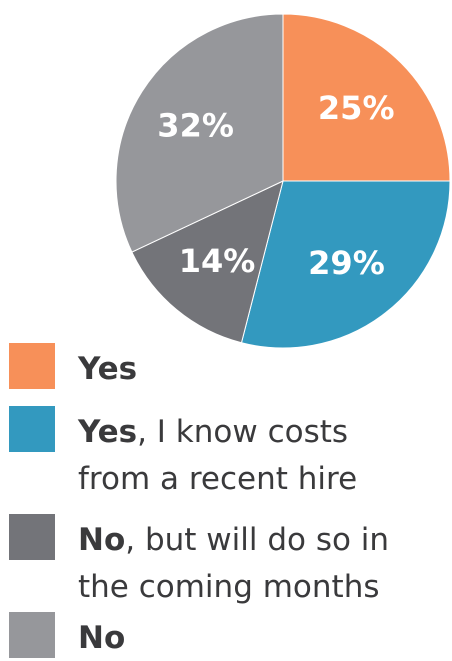 The image size is (452, 661). Describe the element at coordinates (102, 638) in the screenshot. I see `legend-label: No` at that location.